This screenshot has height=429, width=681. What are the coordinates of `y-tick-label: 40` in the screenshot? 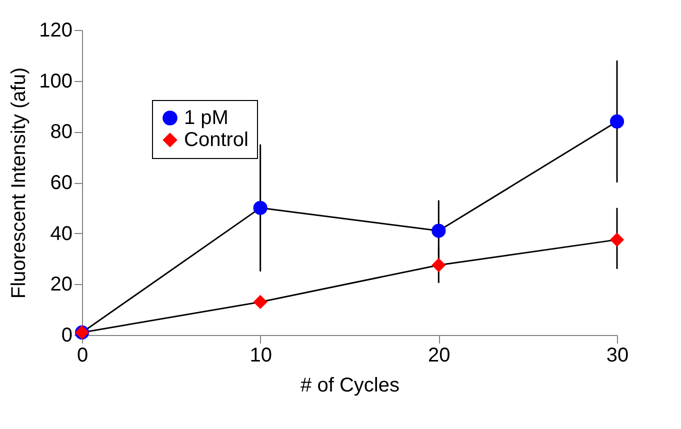 It's located at (61, 233).